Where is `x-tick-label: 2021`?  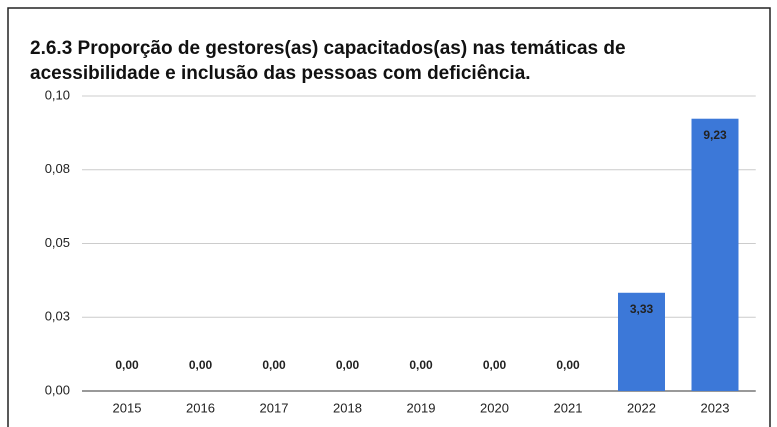
x-tick-label: 2021 is located at coordinates (568, 407).